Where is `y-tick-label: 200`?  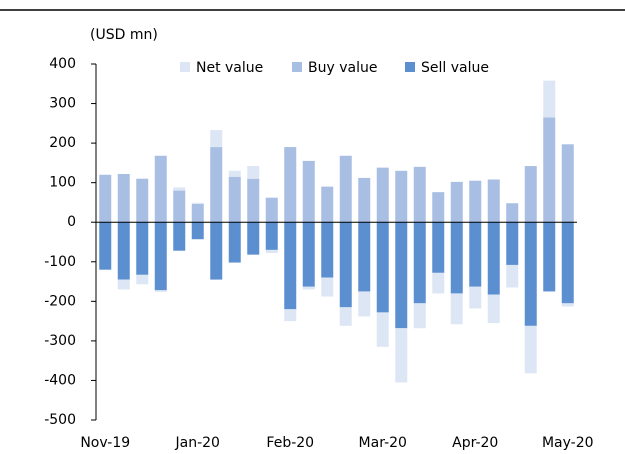 y-tick-label: 200 is located at coordinates (62, 143).